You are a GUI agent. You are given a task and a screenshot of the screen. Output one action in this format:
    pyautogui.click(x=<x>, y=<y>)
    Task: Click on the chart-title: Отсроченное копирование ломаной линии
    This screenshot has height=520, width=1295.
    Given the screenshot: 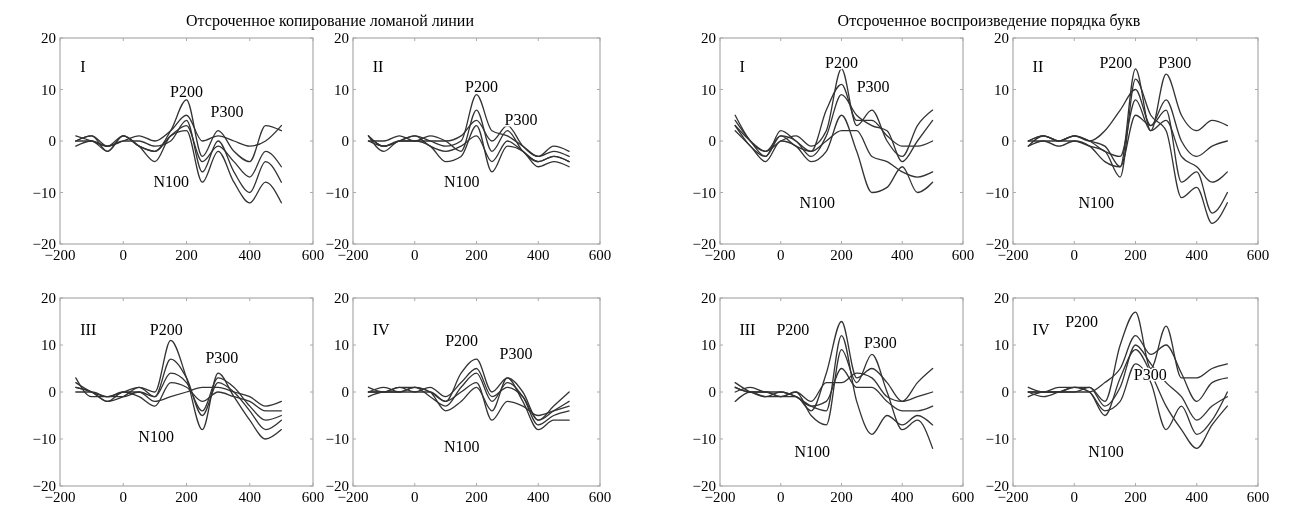 What is the action you would take?
    pyautogui.click(x=330, y=21)
    